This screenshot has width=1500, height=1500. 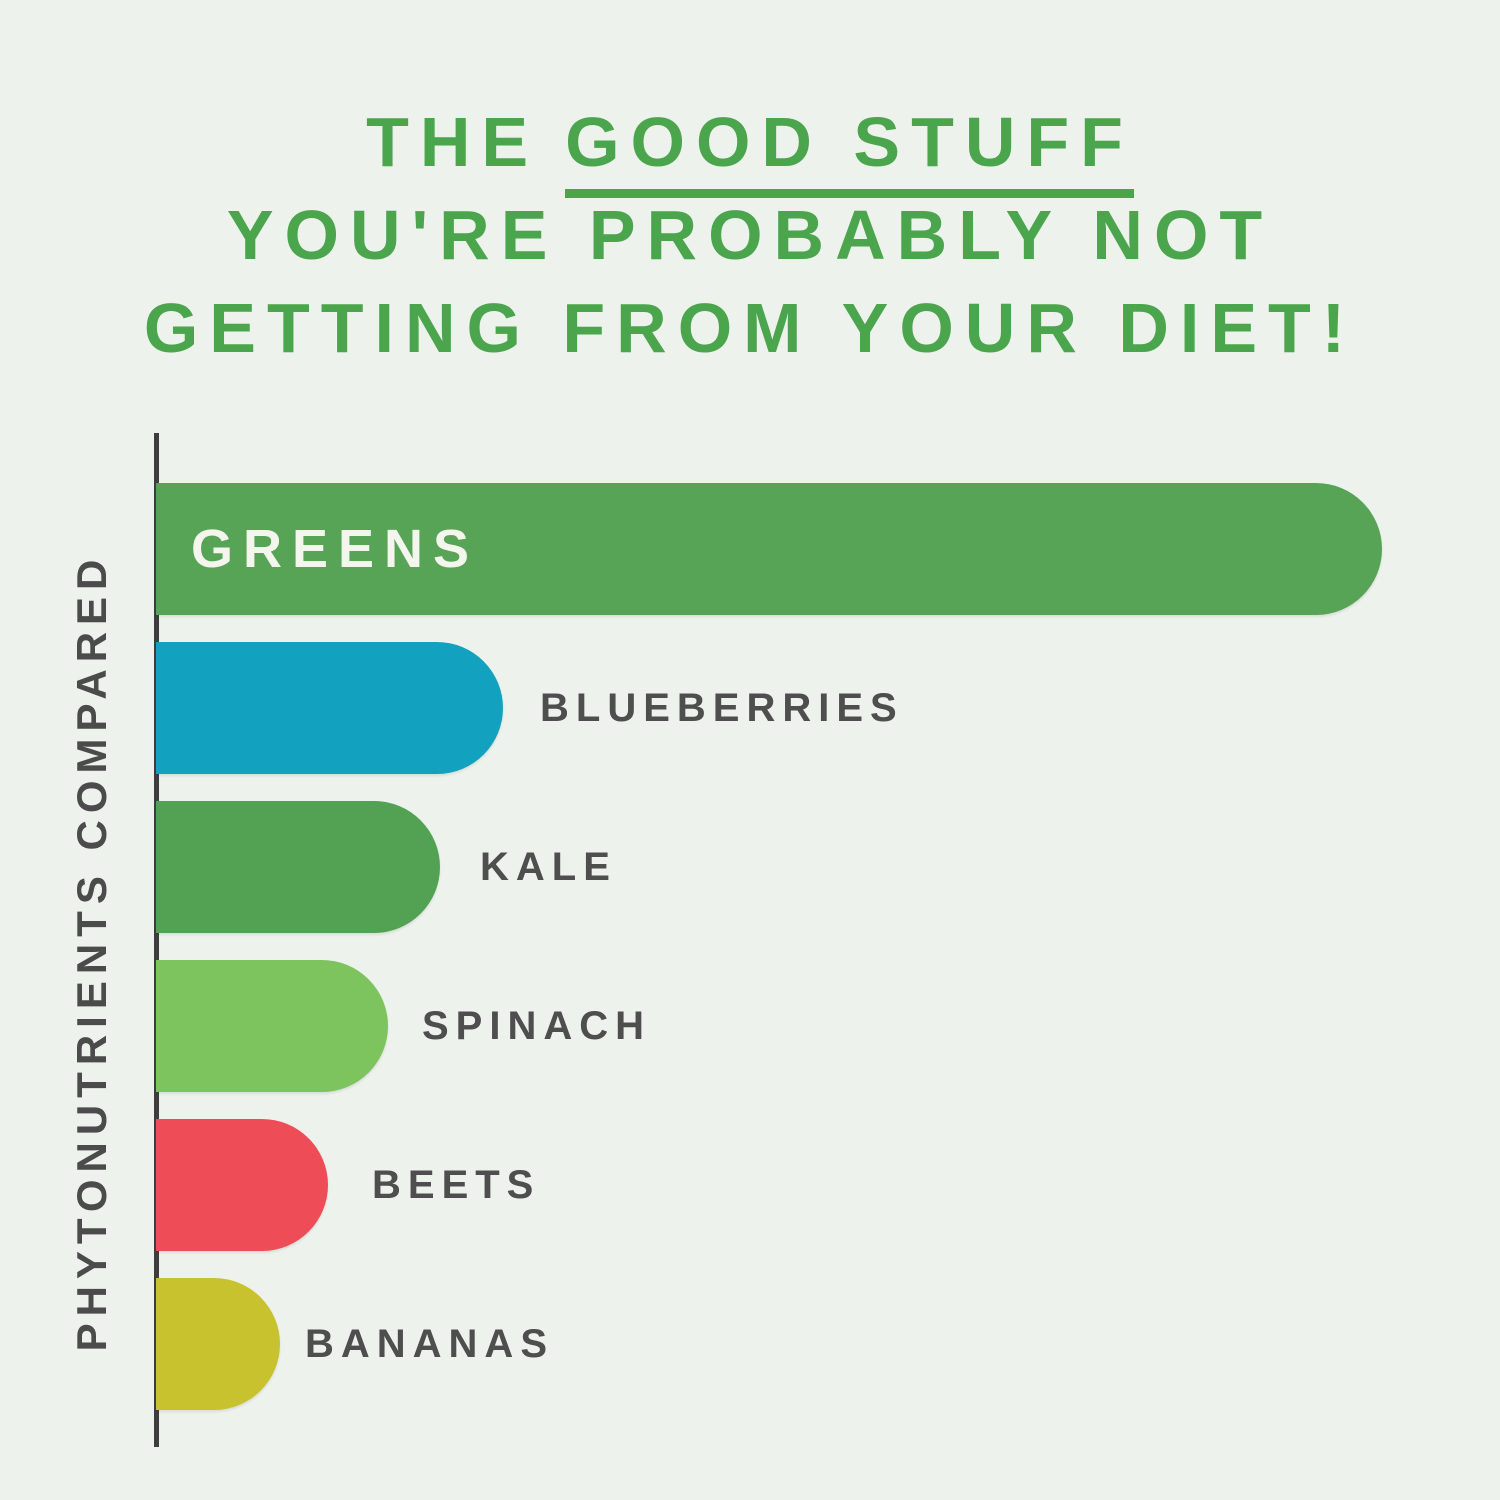 I want to click on bar-label-bananas: BANANAS, so click(x=429, y=1344).